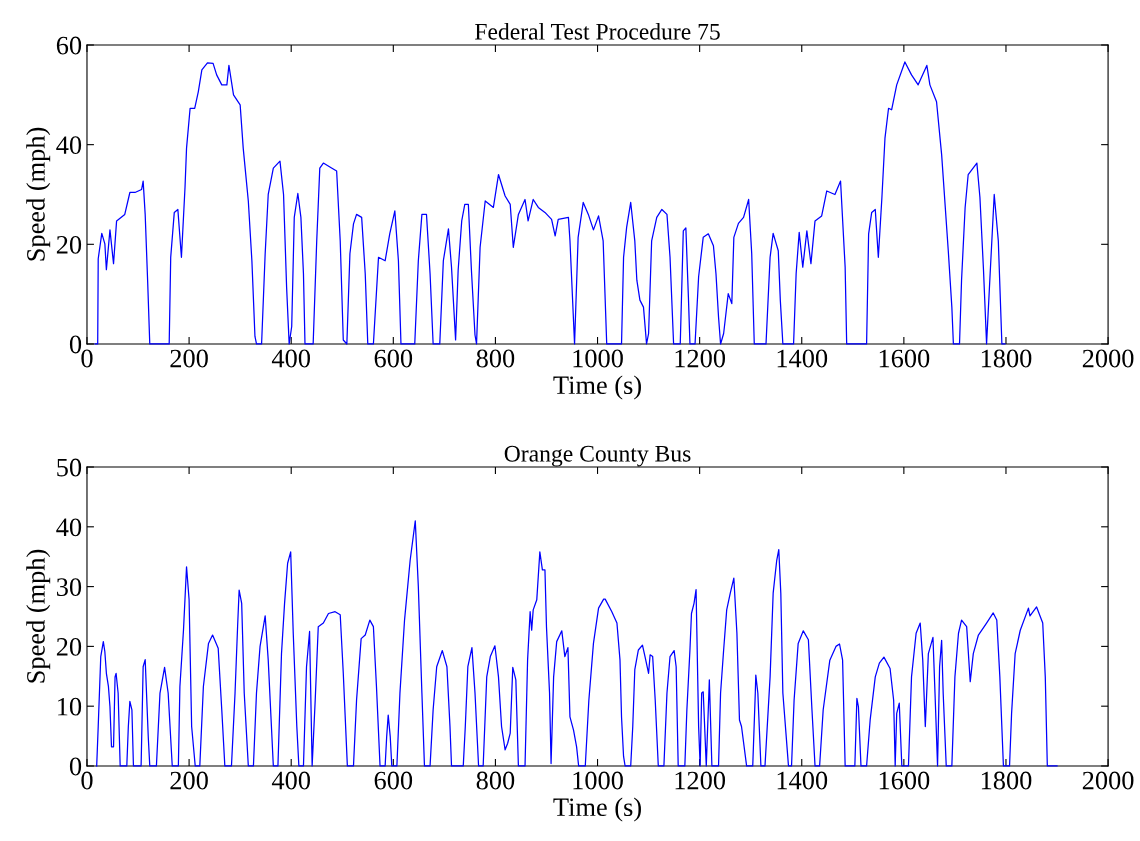 Image resolution: width=1140 pixels, height=841 pixels. What do you see at coordinates (69, 587) in the screenshot?
I see `y-tick-label: 30` at bounding box center [69, 587].